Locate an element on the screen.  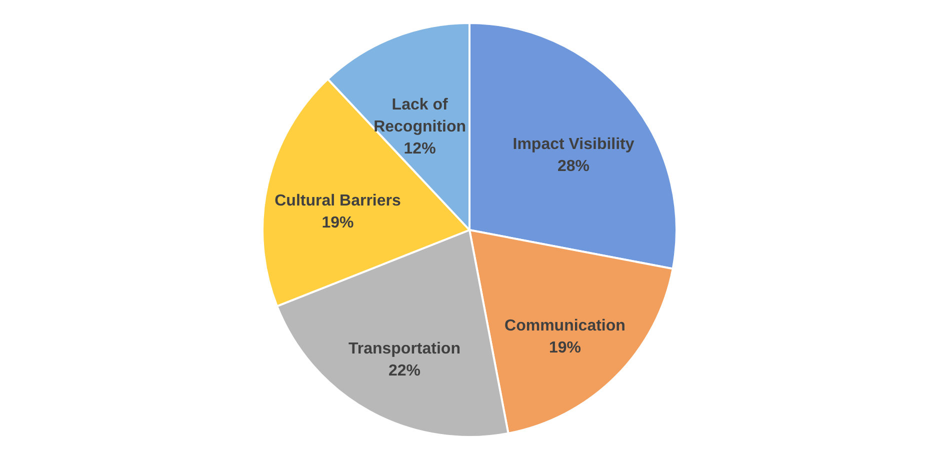
slice-label: Transportation is located at coordinates (404, 349).